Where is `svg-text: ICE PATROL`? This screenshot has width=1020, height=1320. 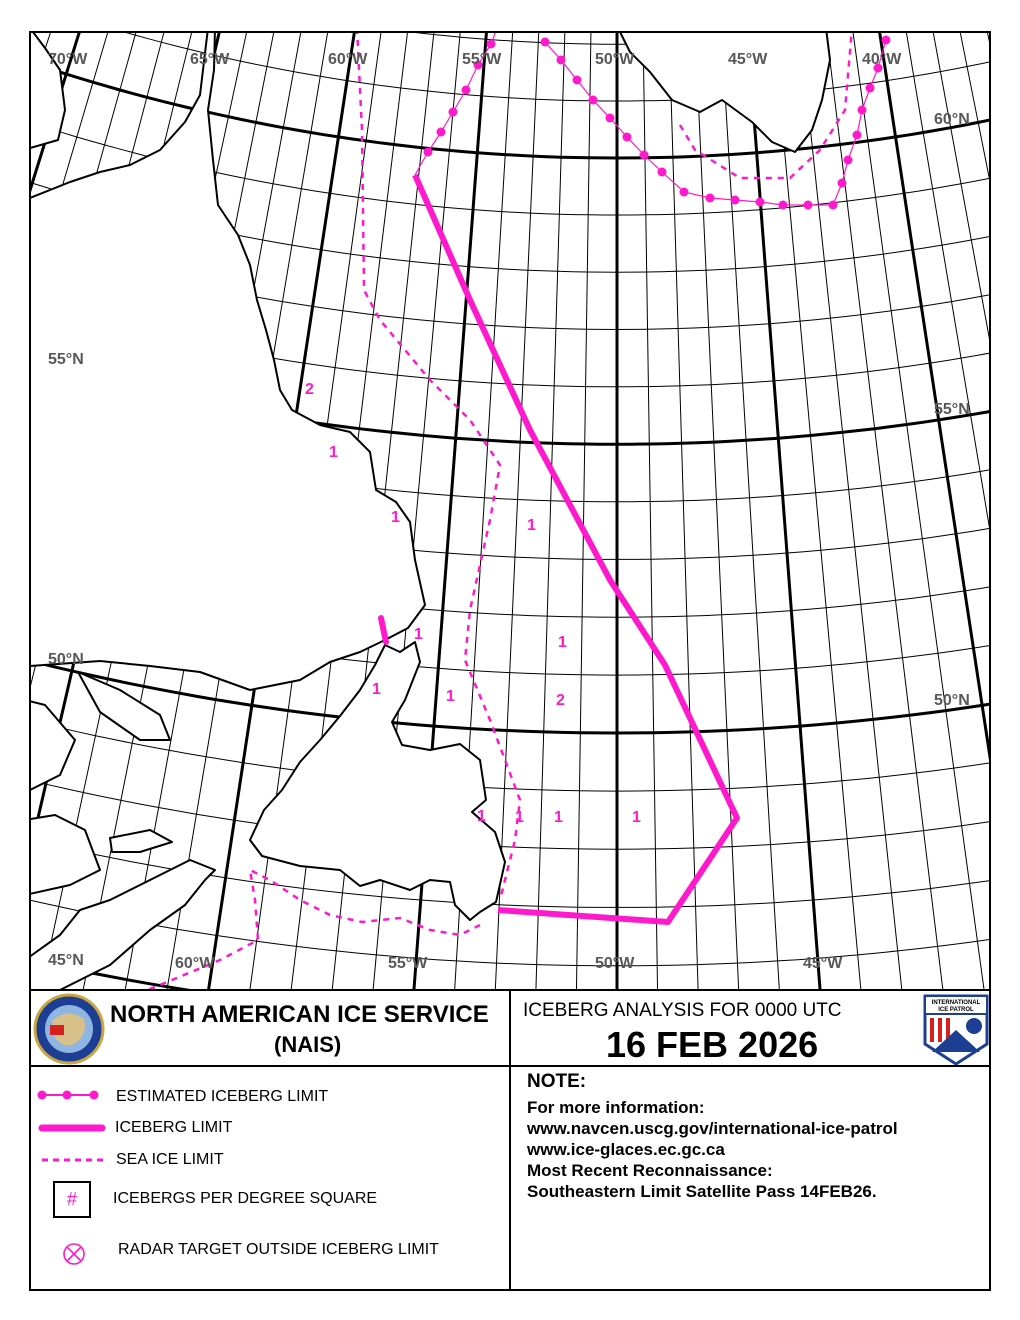 svg-text: ICE PATROL is located at coordinates (956, 1010).